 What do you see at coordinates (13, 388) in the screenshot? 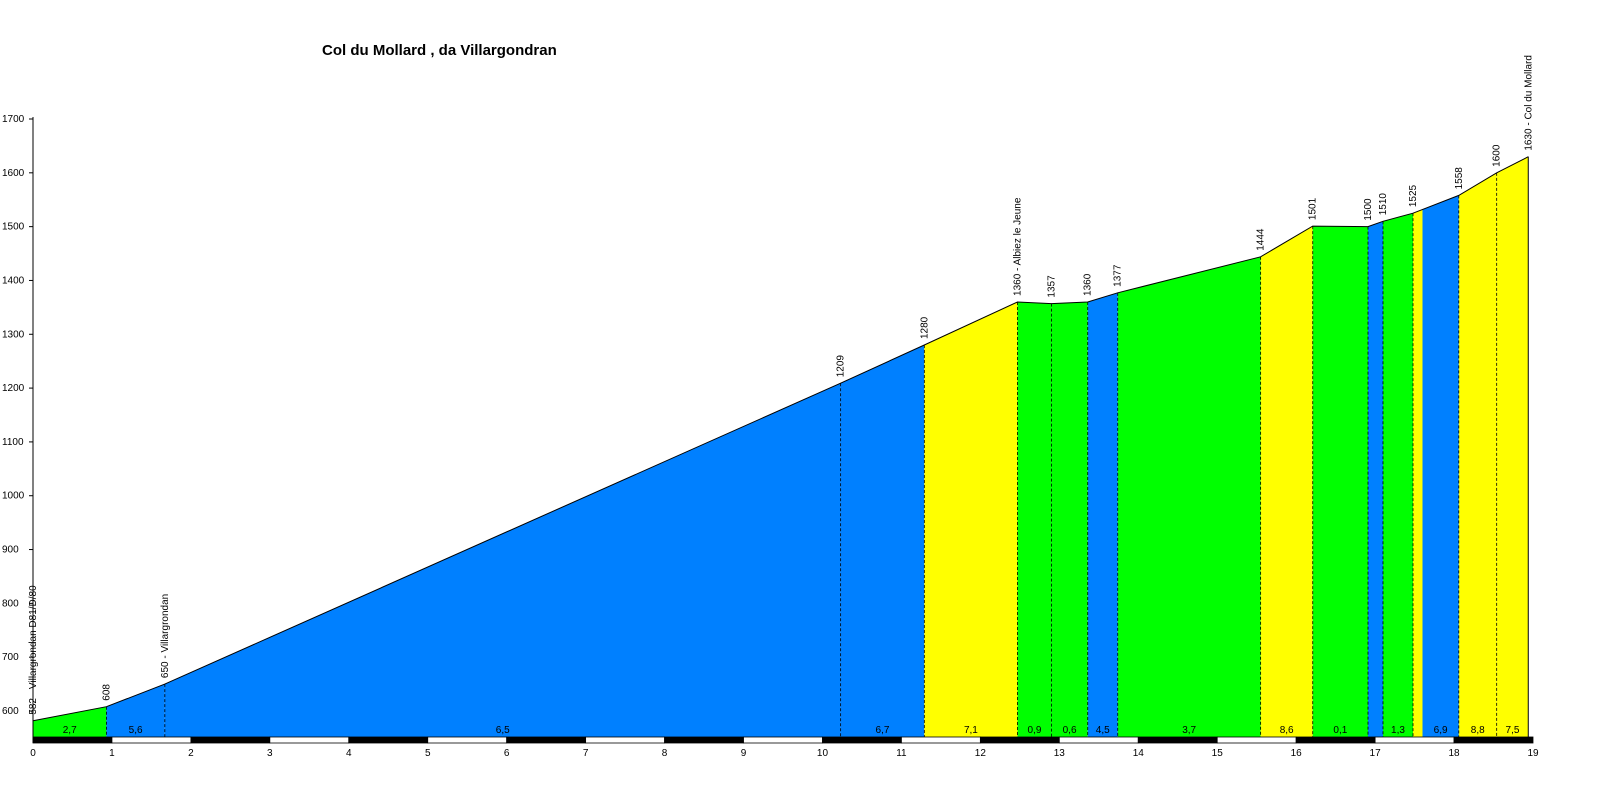
I see `y-tick-label-1200: 1200` at bounding box center [13, 388].